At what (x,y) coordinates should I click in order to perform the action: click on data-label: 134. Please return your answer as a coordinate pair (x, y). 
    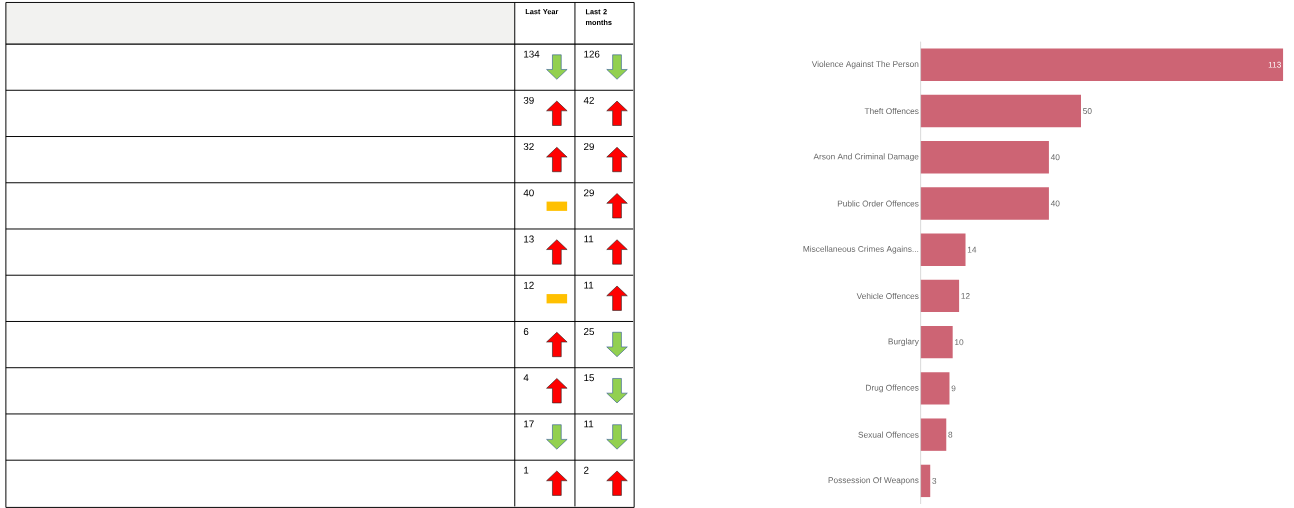
    Looking at the image, I should click on (532, 54).